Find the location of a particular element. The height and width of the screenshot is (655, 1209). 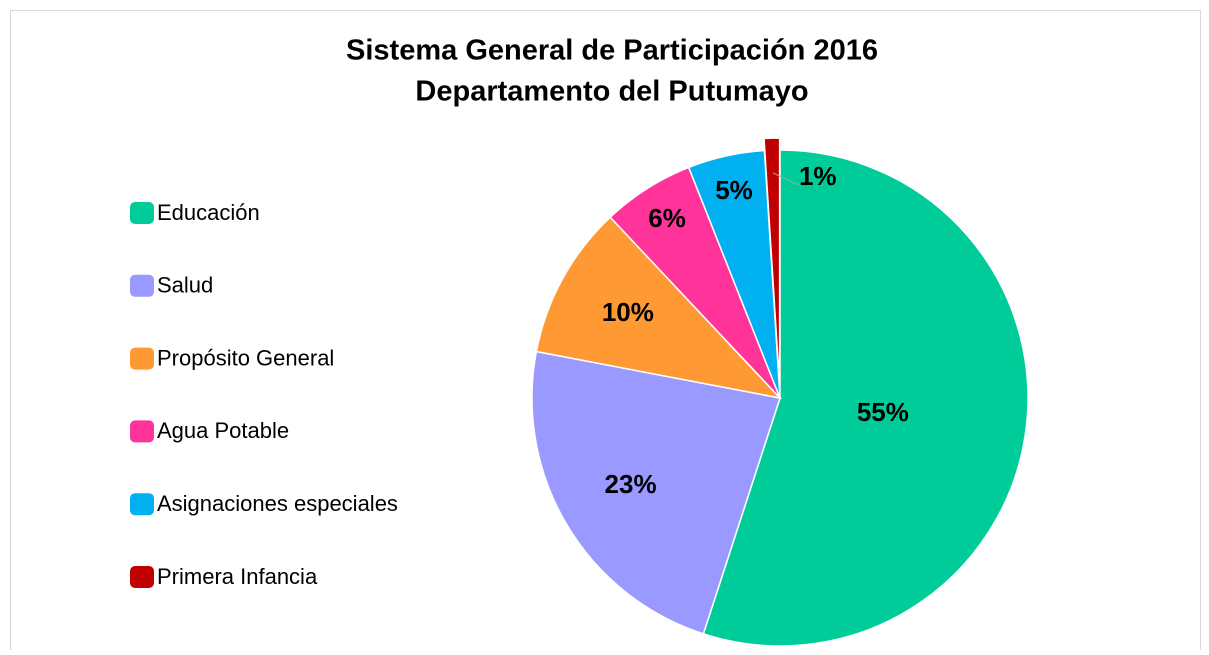

data-label: 10% is located at coordinates (628, 312).